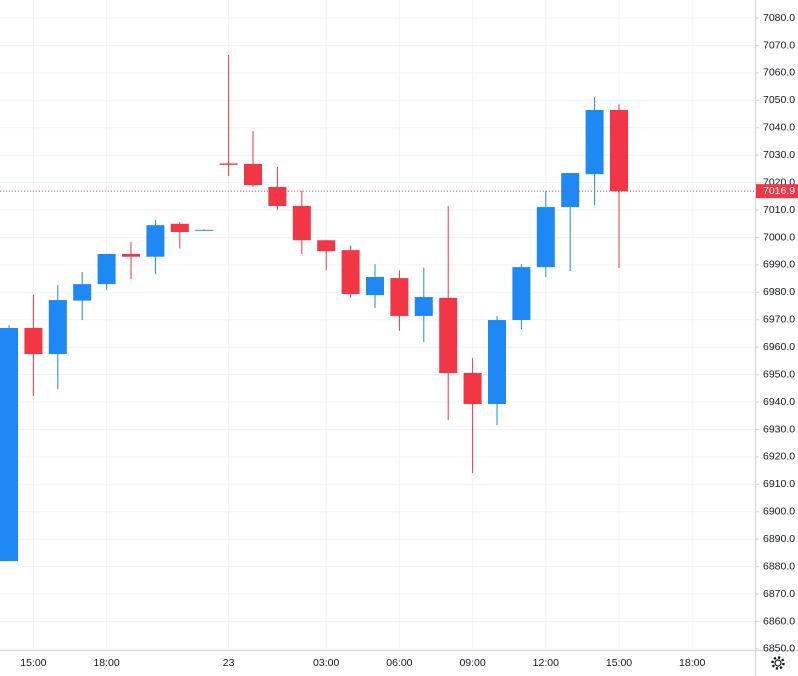  Describe the element at coordinates (779, 566) in the screenshot. I see `y-tick-label: 6880.0` at that location.